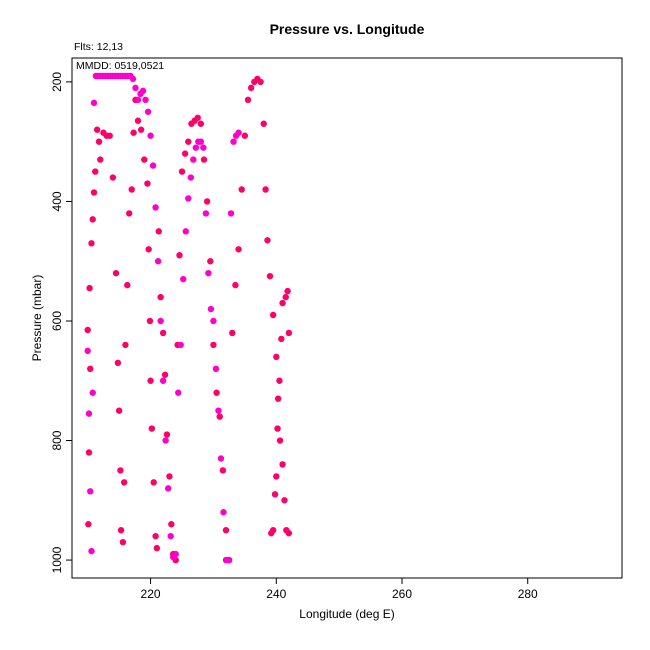 This screenshot has width=650, height=650. What do you see at coordinates (346, 614) in the screenshot?
I see `x-axis-label: Longitude (deg E)` at bounding box center [346, 614].